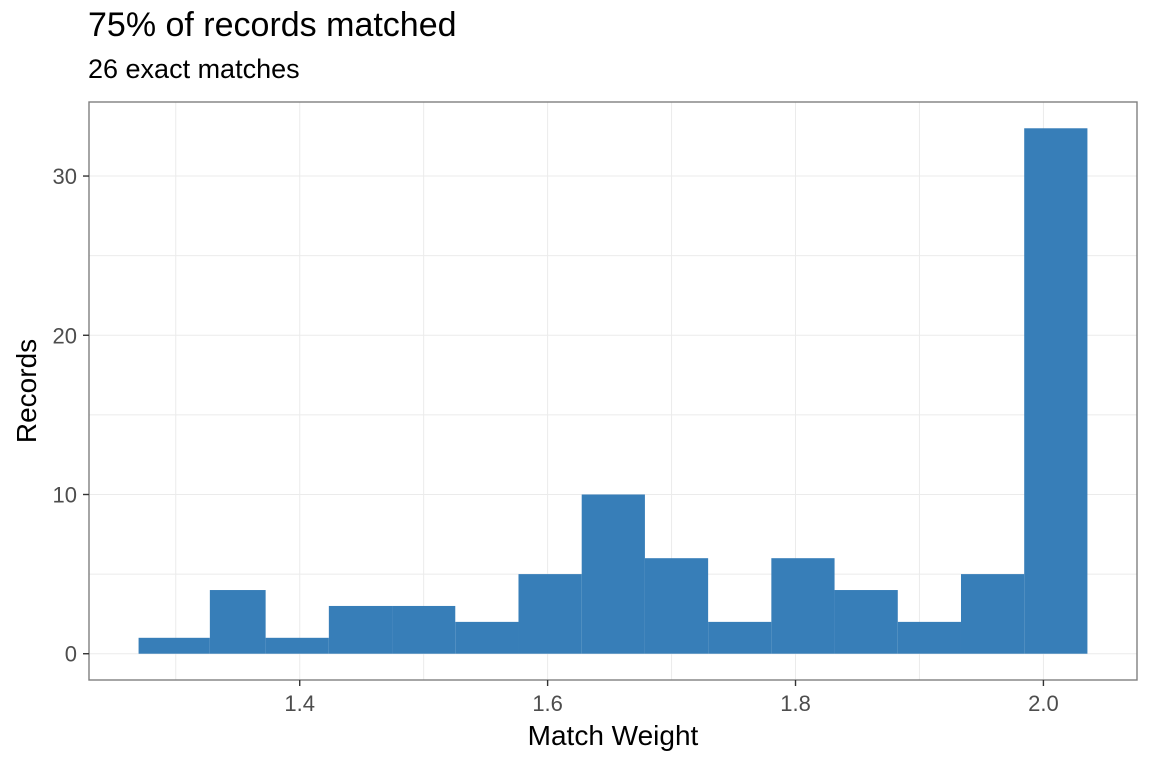  What do you see at coordinates (547, 703) in the screenshot?
I see `x-tick-label: 1.6` at bounding box center [547, 703].